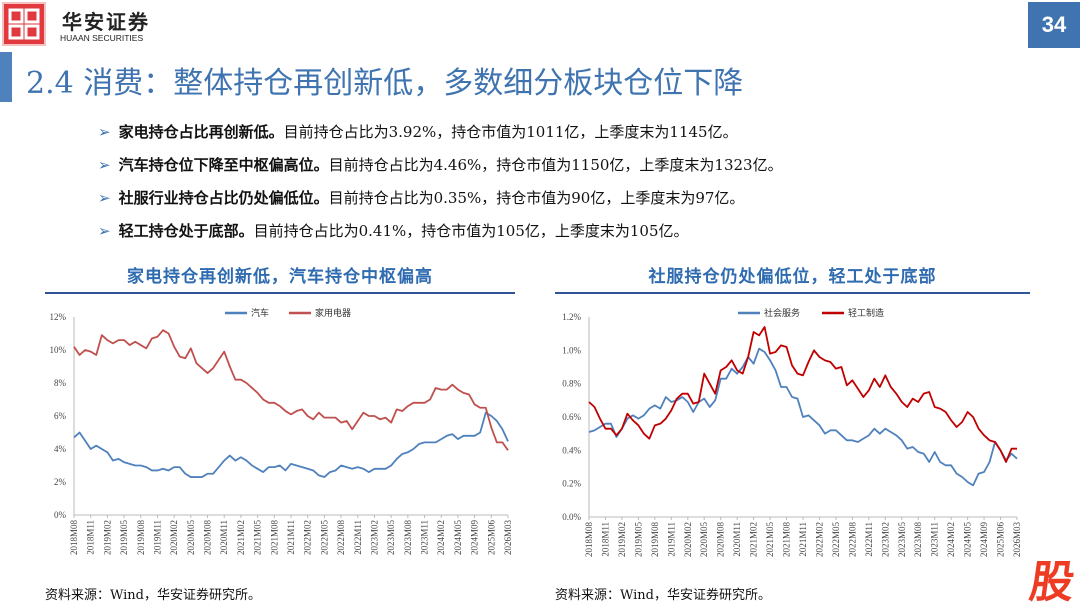 The height and width of the screenshot is (607, 1080). What do you see at coordinates (106, 22) in the screenshot?
I see `logo-cn-text: 华安证券` at bounding box center [106, 22].